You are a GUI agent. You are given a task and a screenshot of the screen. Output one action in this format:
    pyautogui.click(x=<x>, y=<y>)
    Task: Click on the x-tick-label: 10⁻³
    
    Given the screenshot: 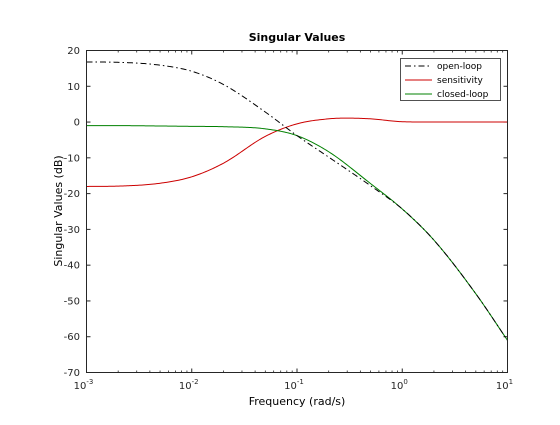 What is the action you would take?
    pyautogui.click(x=84, y=385)
    